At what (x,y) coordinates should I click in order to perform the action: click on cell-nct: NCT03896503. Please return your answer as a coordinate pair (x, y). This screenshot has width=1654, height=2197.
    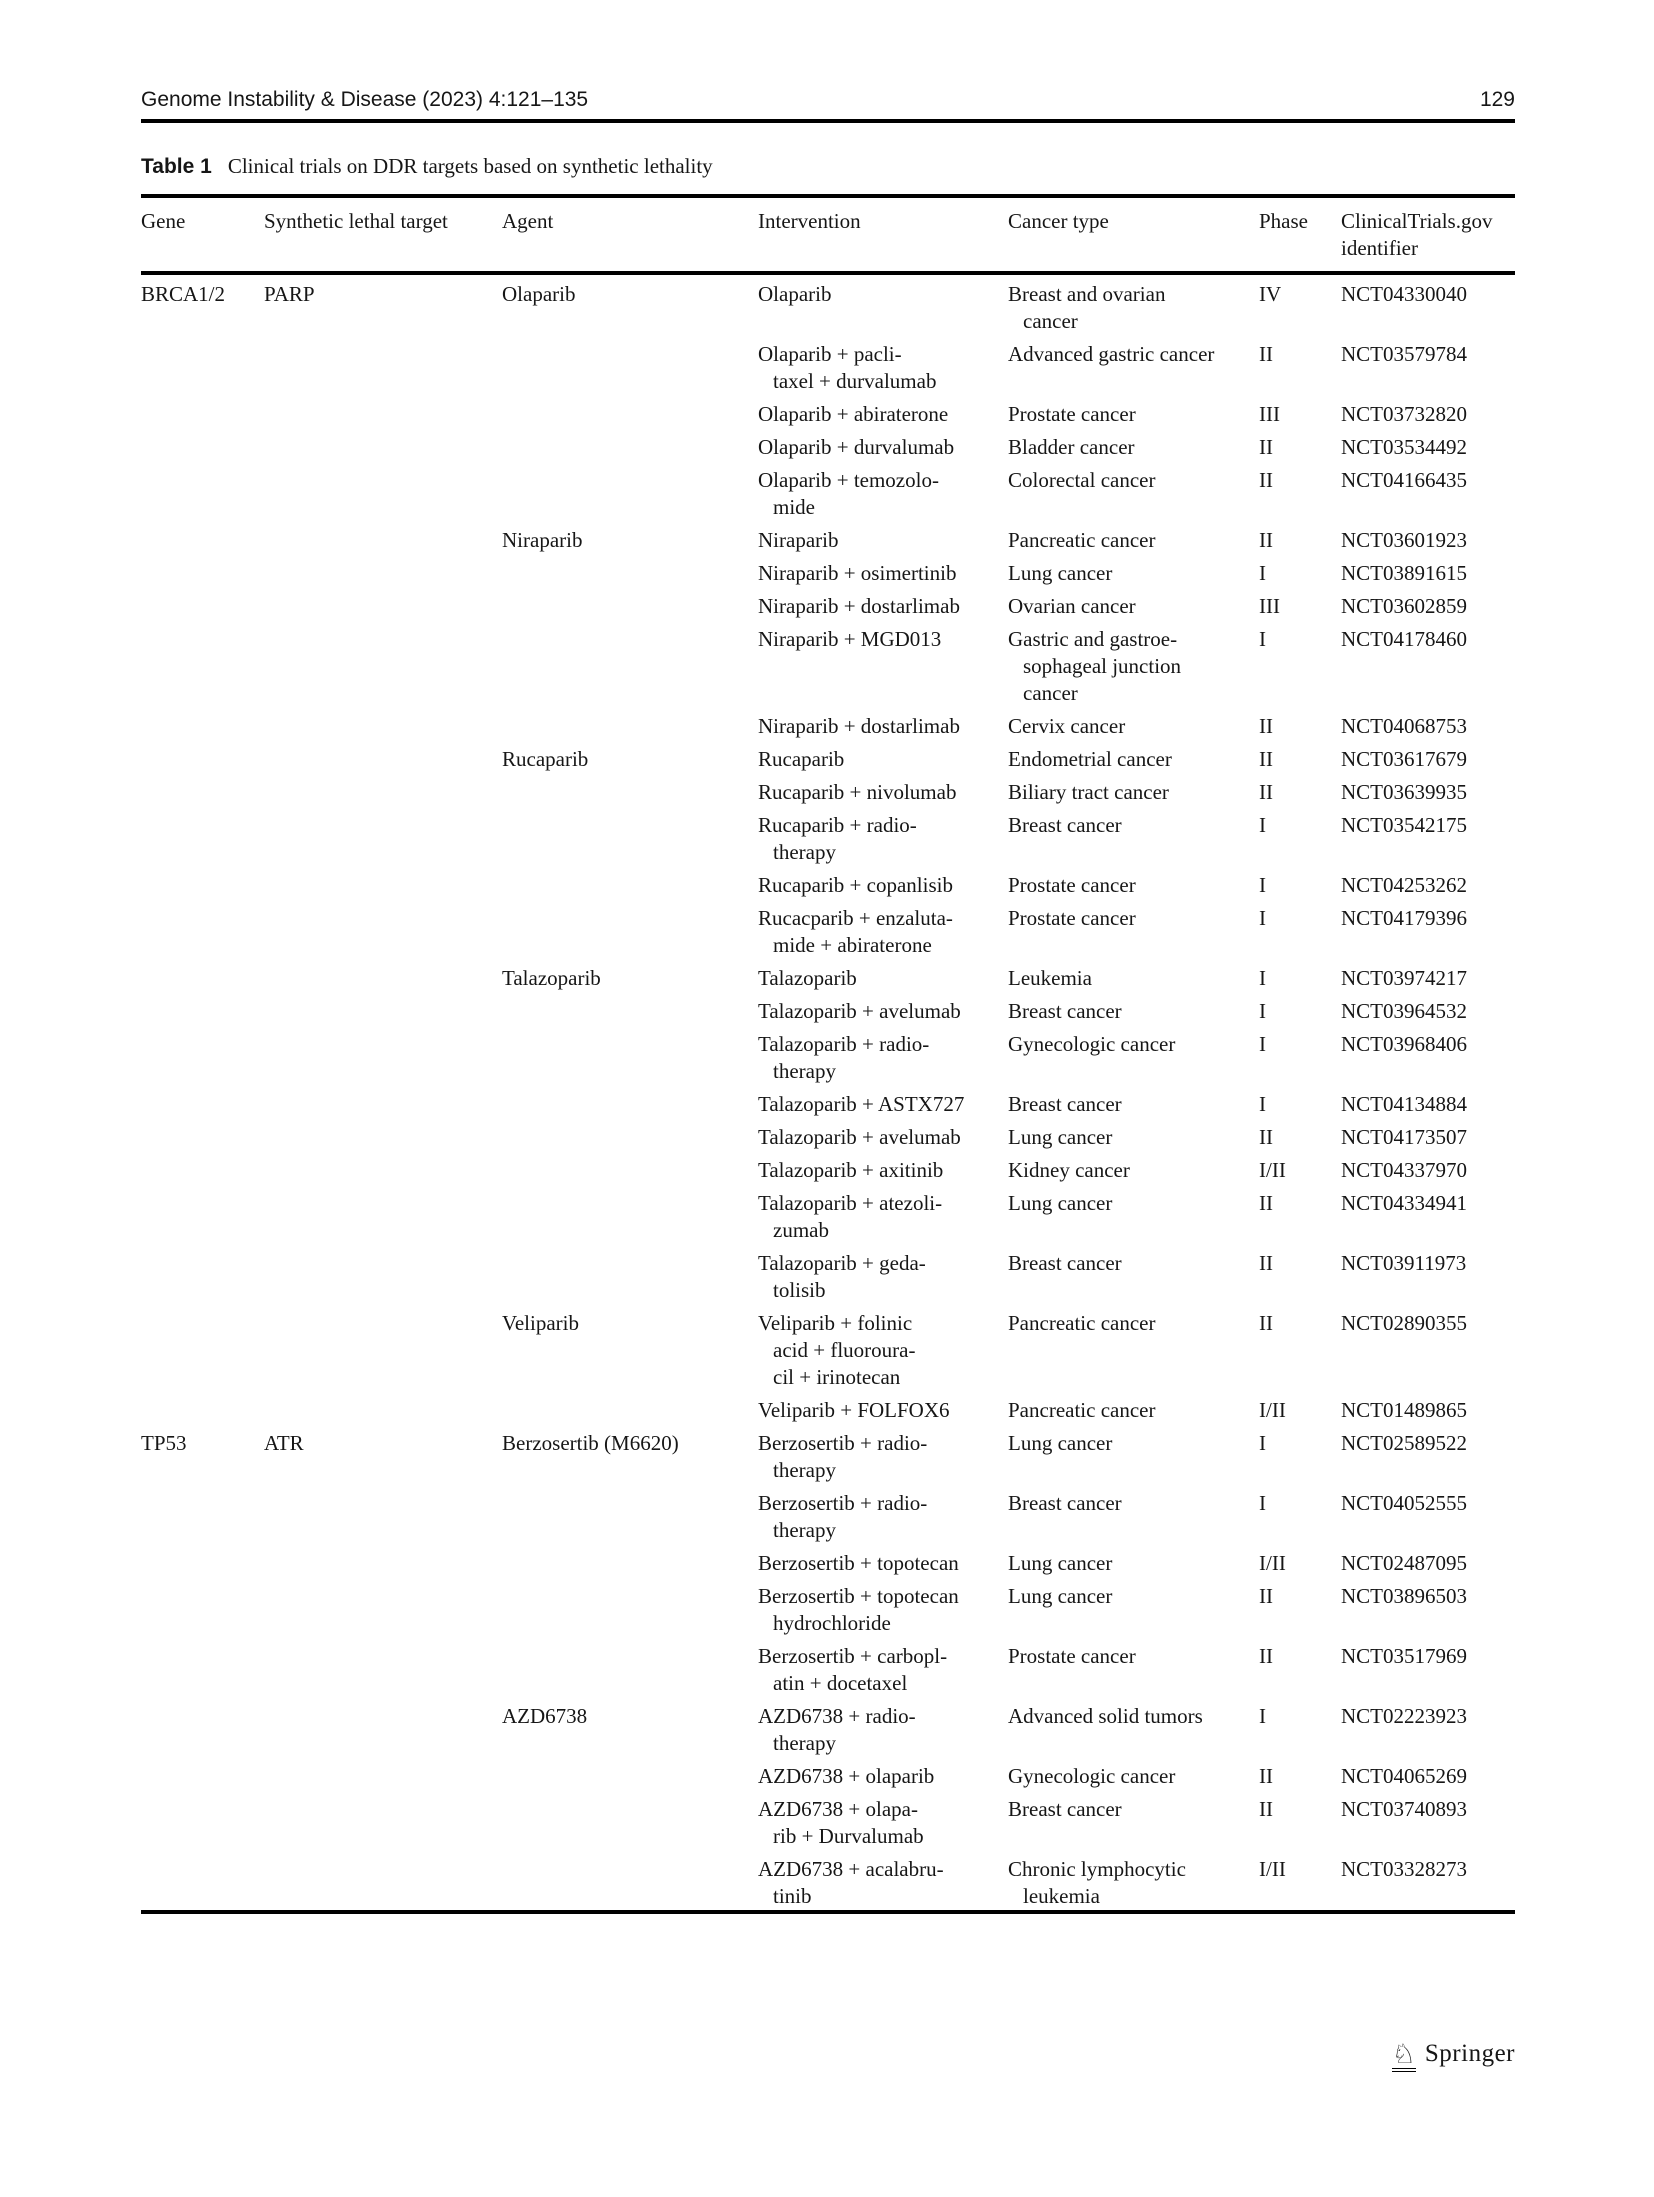
    Looking at the image, I should click on (1404, 1596).